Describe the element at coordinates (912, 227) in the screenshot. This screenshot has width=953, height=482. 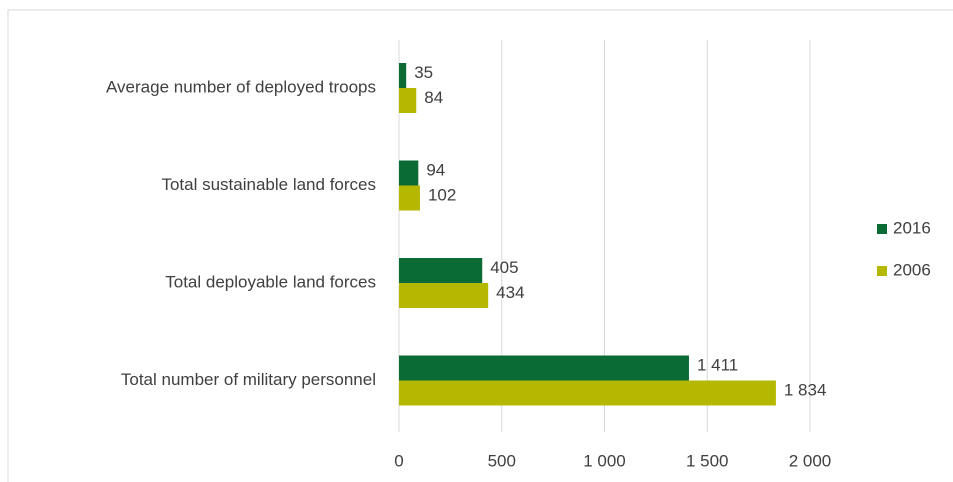
I see `legend-label: 2016` at that location.